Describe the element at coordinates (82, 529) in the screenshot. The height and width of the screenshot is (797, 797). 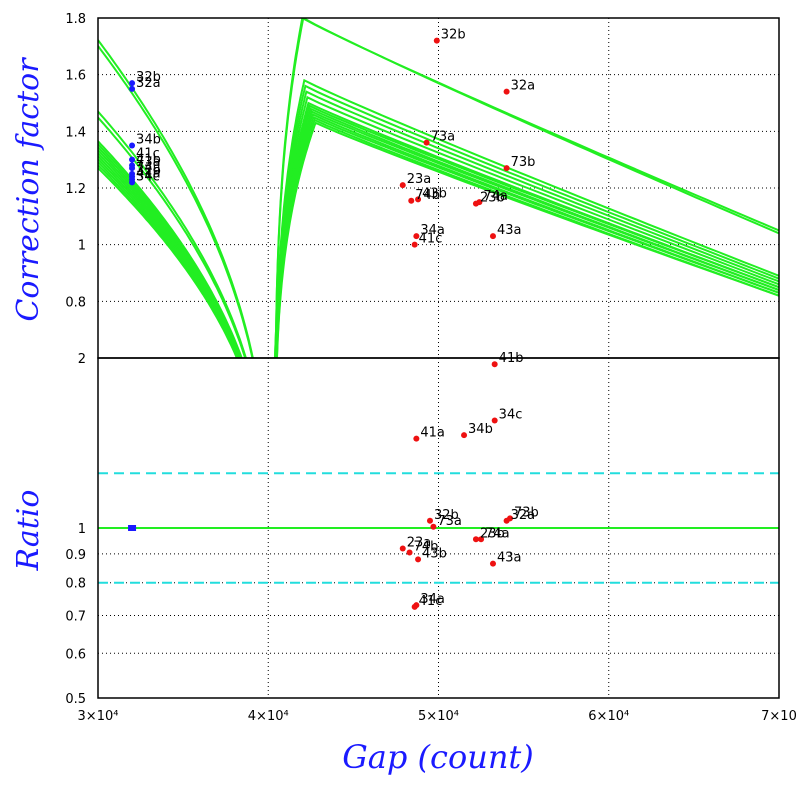
I see `bottom-y-tick-label: 1` at that location.